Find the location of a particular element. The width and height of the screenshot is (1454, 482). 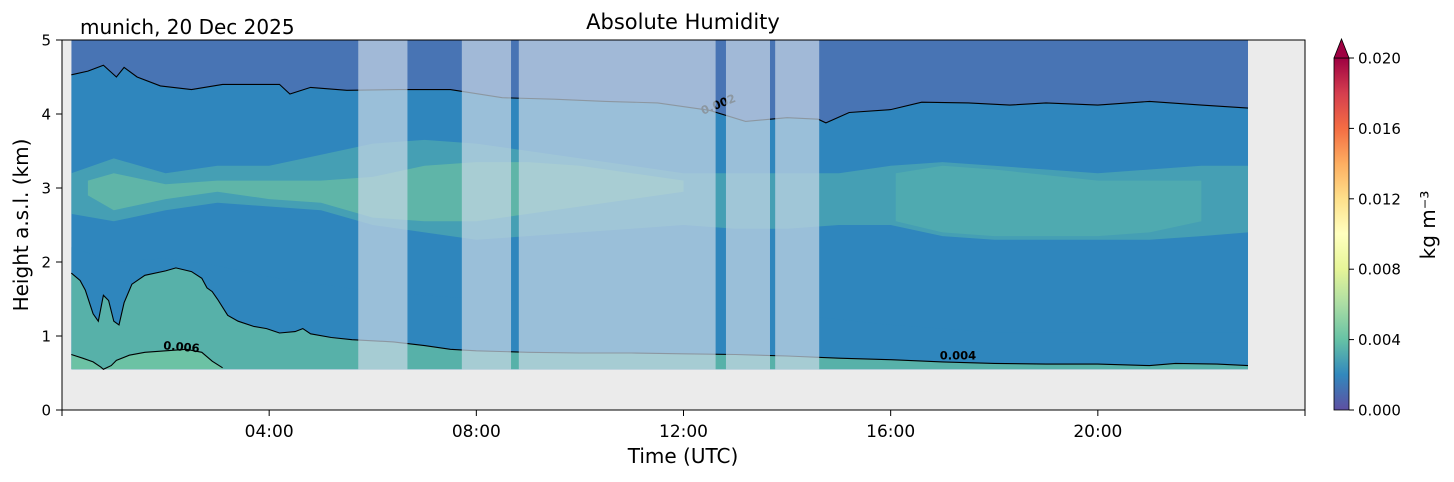

y-tick-label: 0 is located at coordinates (46, 411).